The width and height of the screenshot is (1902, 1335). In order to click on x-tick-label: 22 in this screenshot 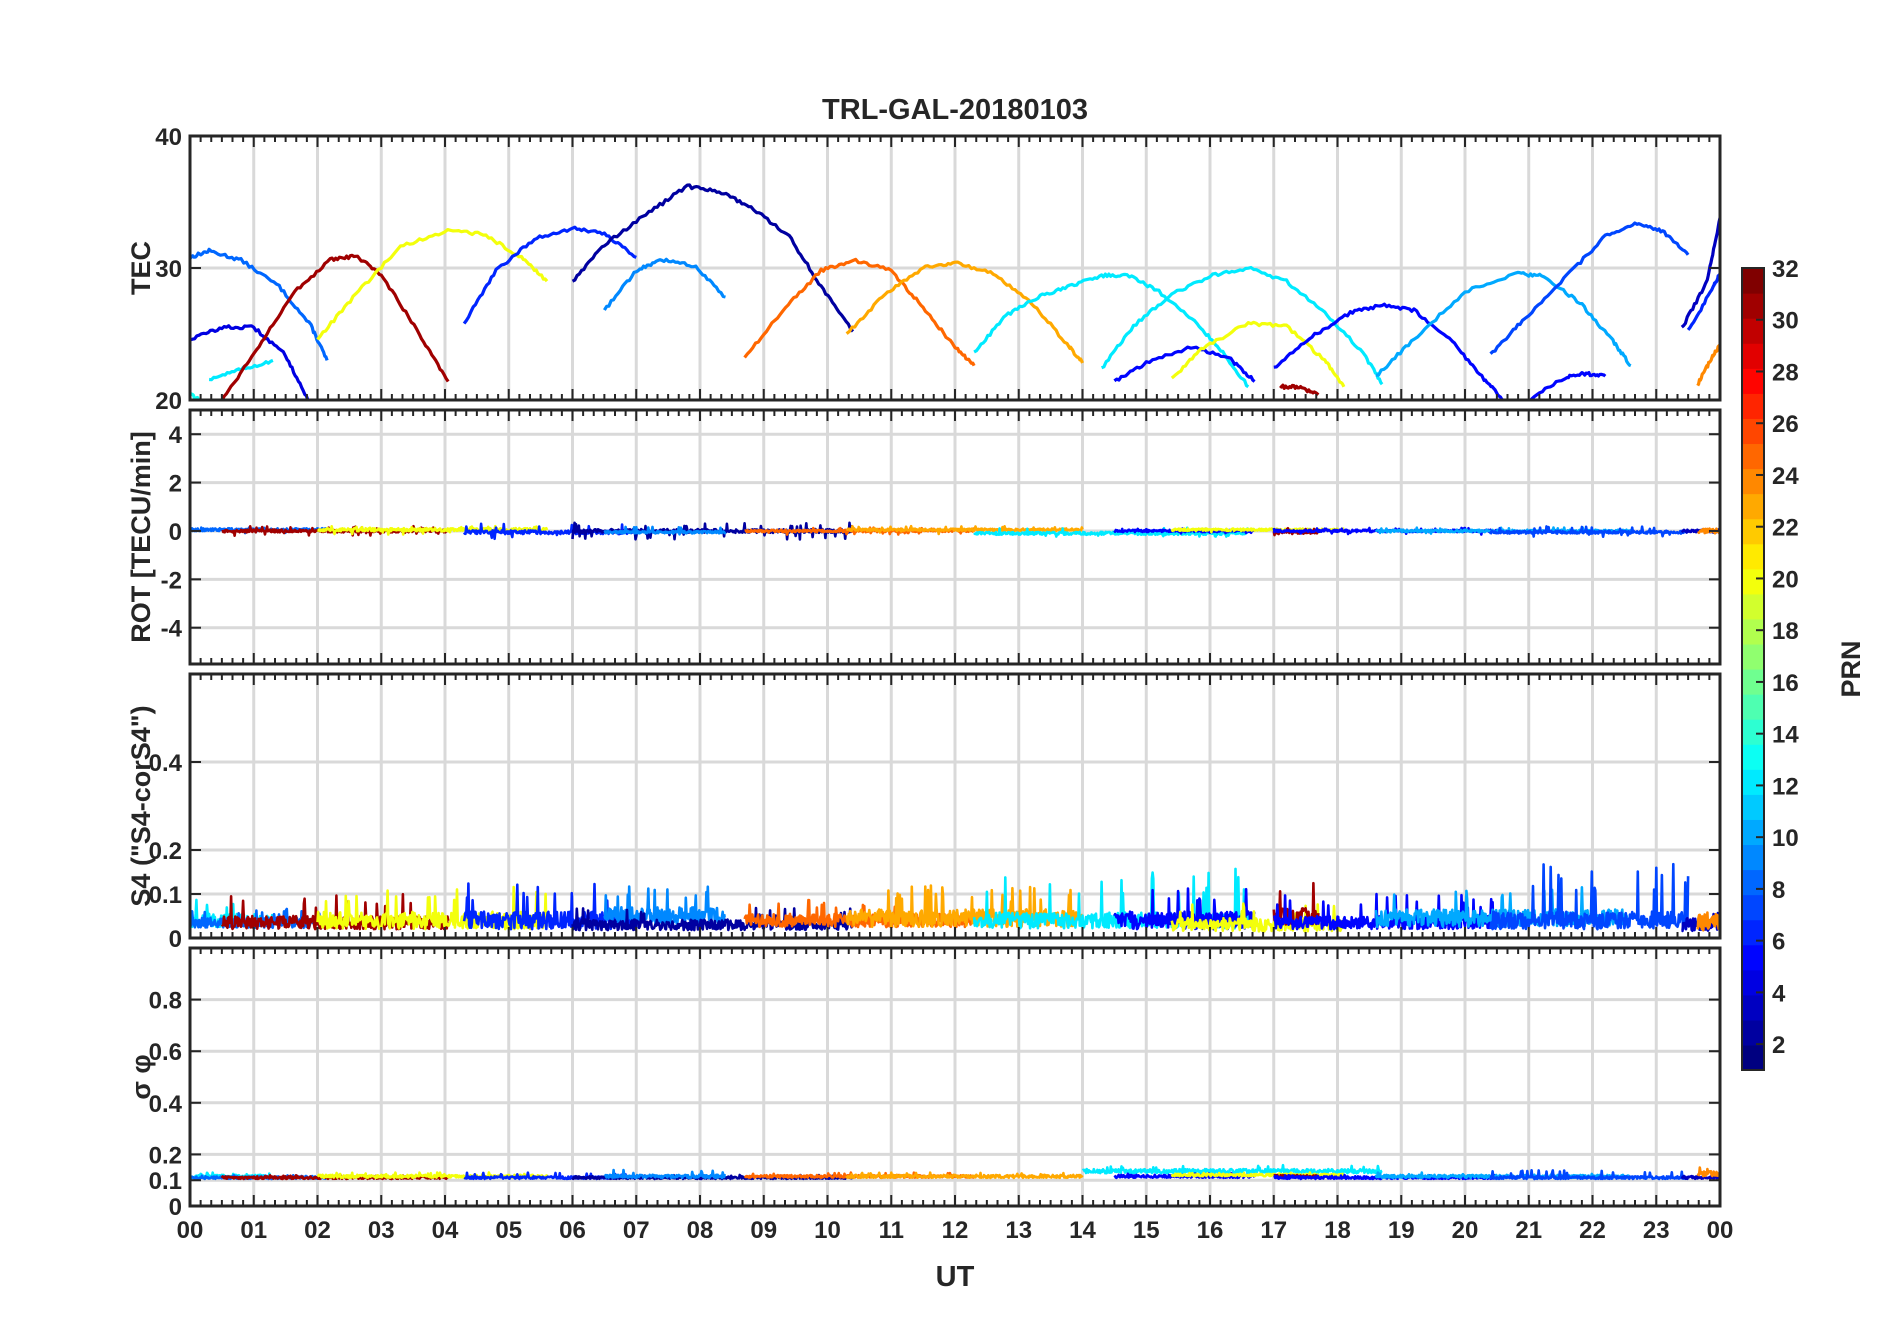, I will do `click(1592, 1230)`.